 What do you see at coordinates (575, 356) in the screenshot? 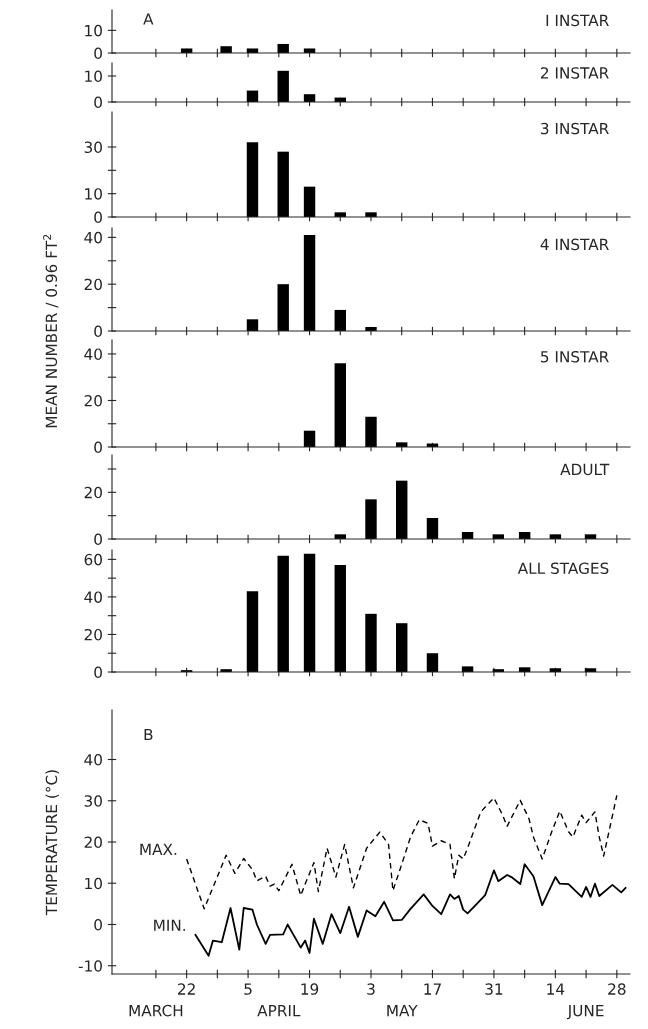
I see `text: 5 INSTAR` at bounding box center [575, 356].